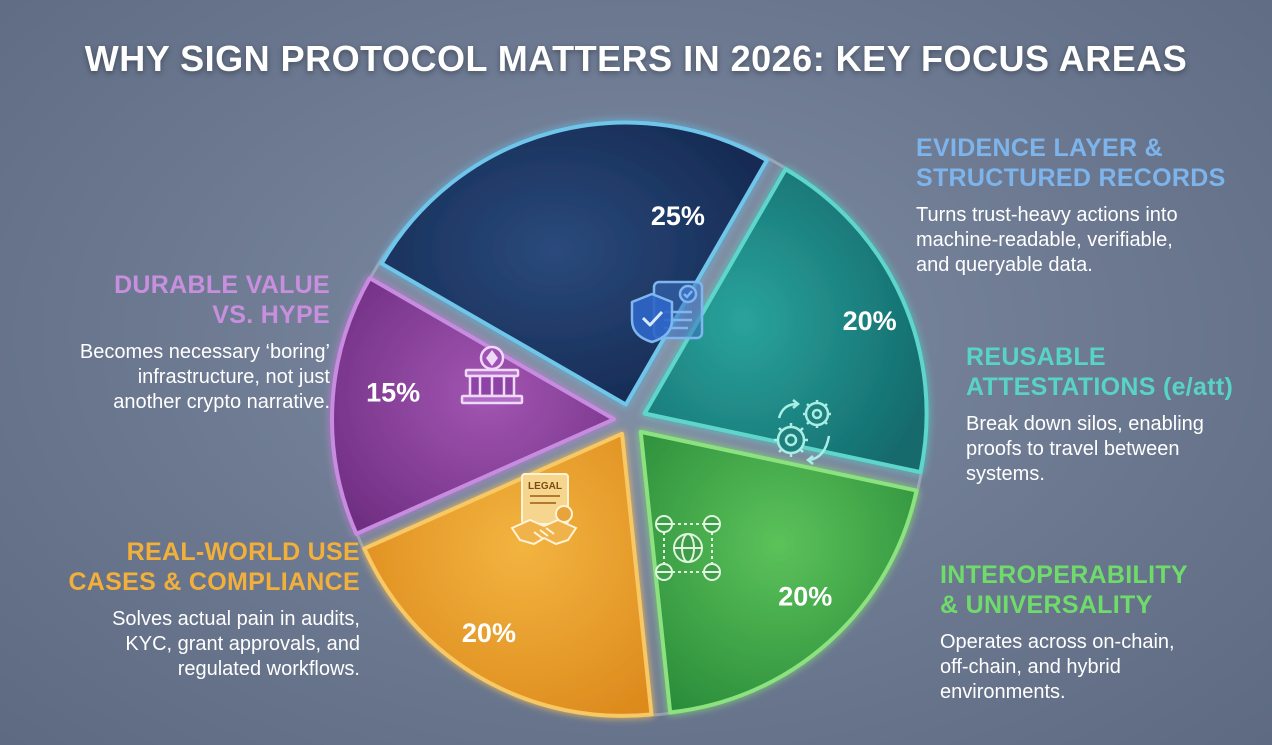 The image size is (1272, 745). I want to click on desc-line: Operates across on-chain,, so click(1057, 642).